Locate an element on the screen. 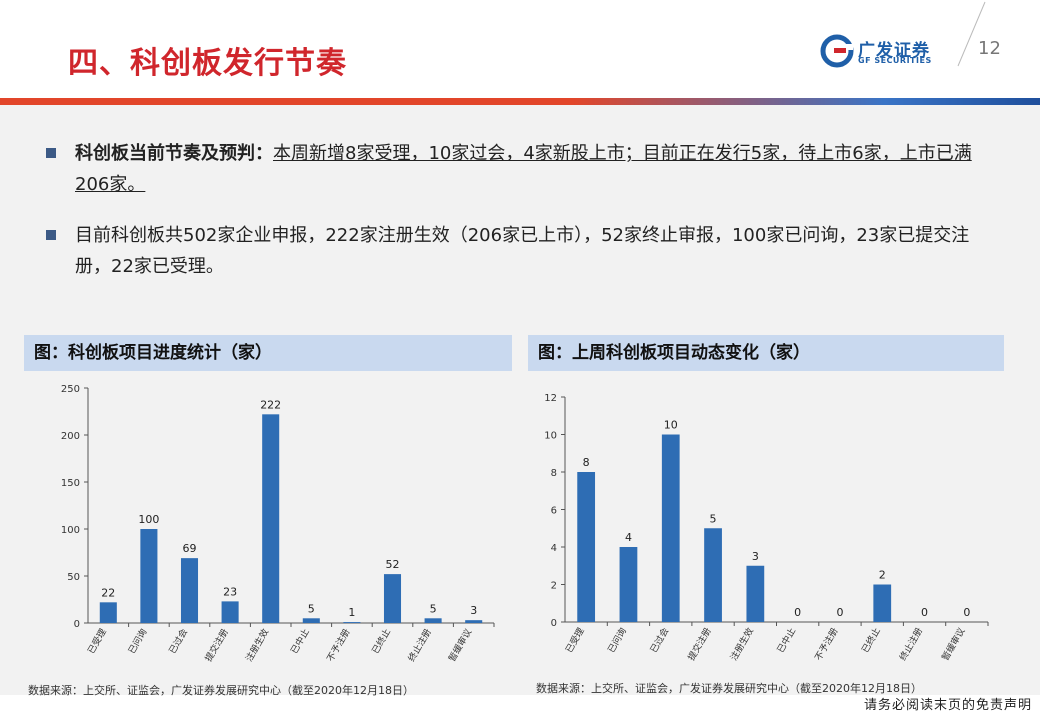 Image resolution: width=1040 pixels, height=720 pixels. data-label: 52 is located at coordinates (393, 564).